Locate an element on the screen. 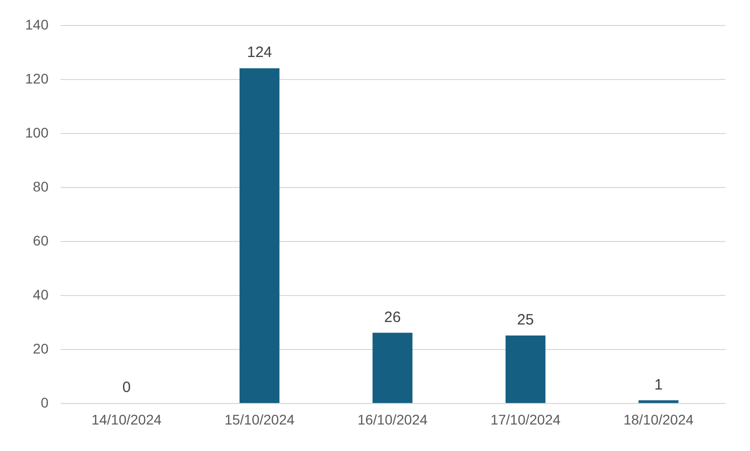  y-tick-label: 40 is located at coordinates (40, 294).